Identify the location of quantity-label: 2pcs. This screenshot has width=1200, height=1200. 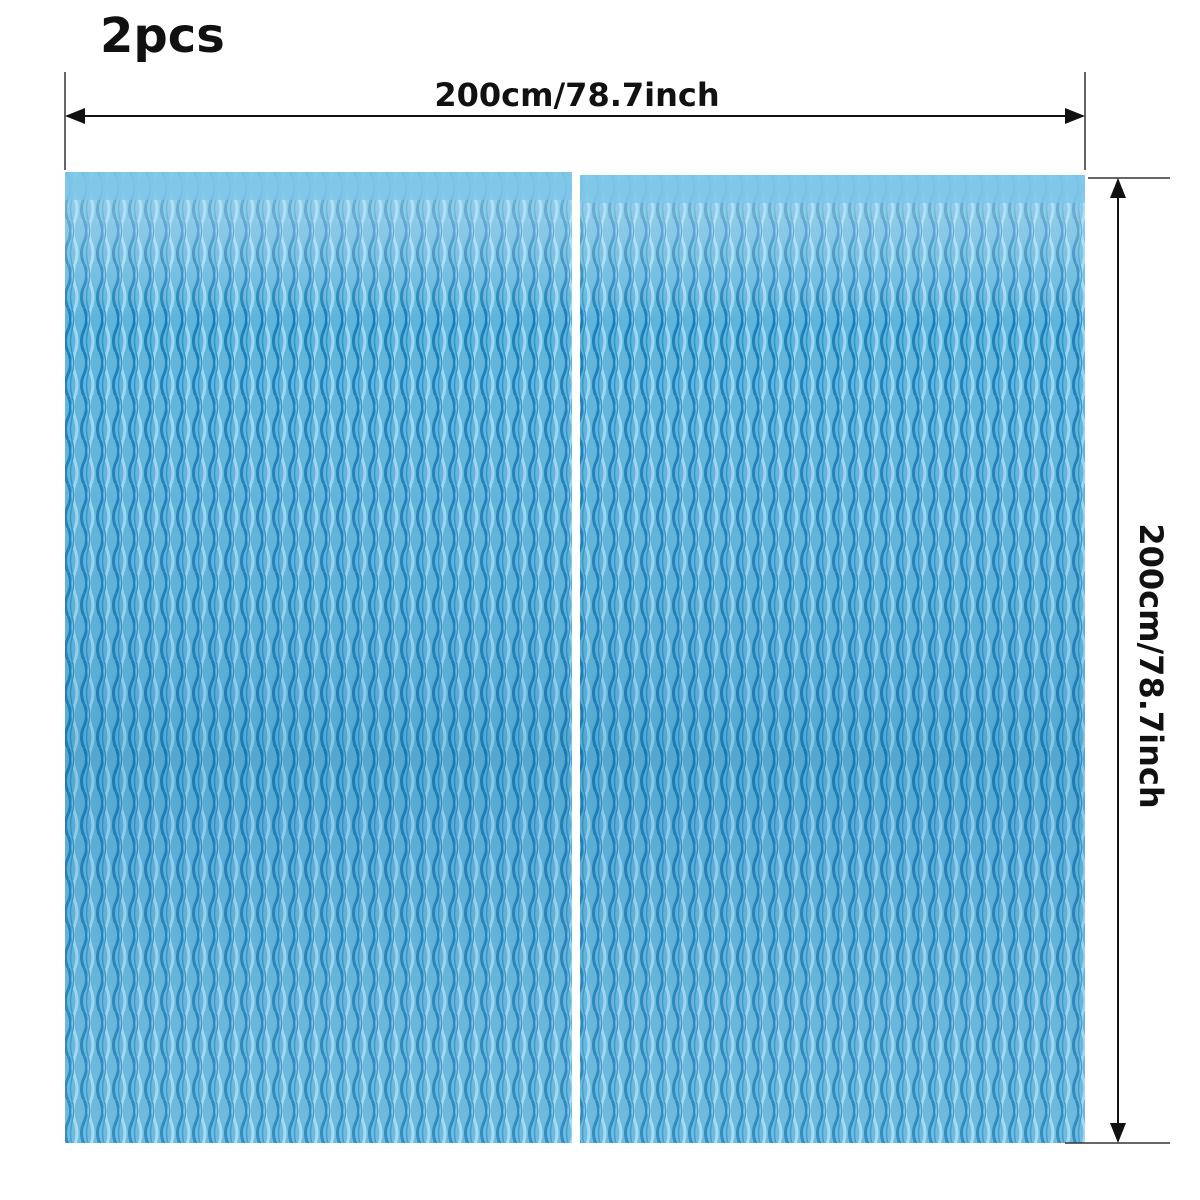
(162, 36).